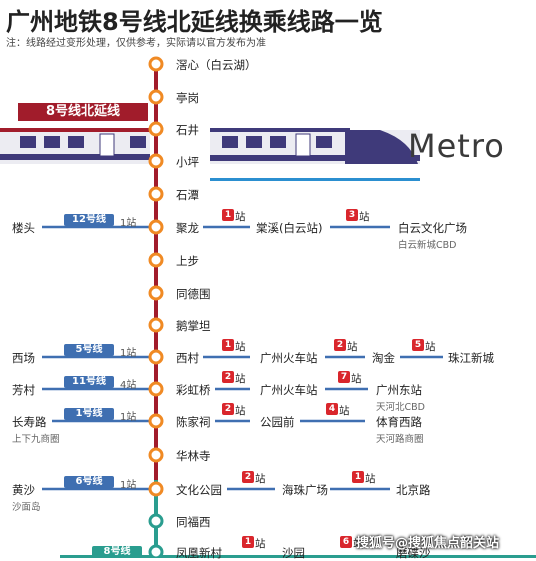 This screenshot has width=536, height=561. What do you see at coordinates (383, 358) in the screenshot?
I see `route-station: 淘金` at bounding box center [383, 358].